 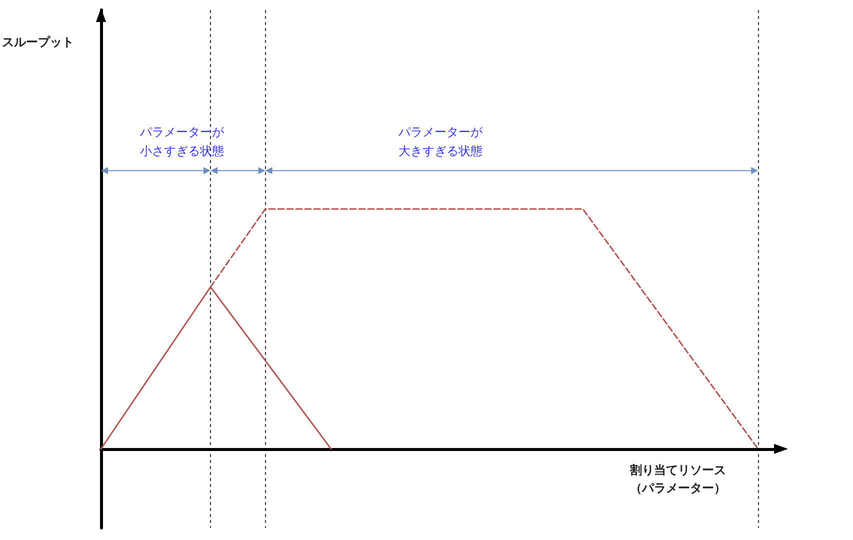 I want to click on x-axis-title: 割り当てリソース（パラメーター）, so click(x=678, y=479).